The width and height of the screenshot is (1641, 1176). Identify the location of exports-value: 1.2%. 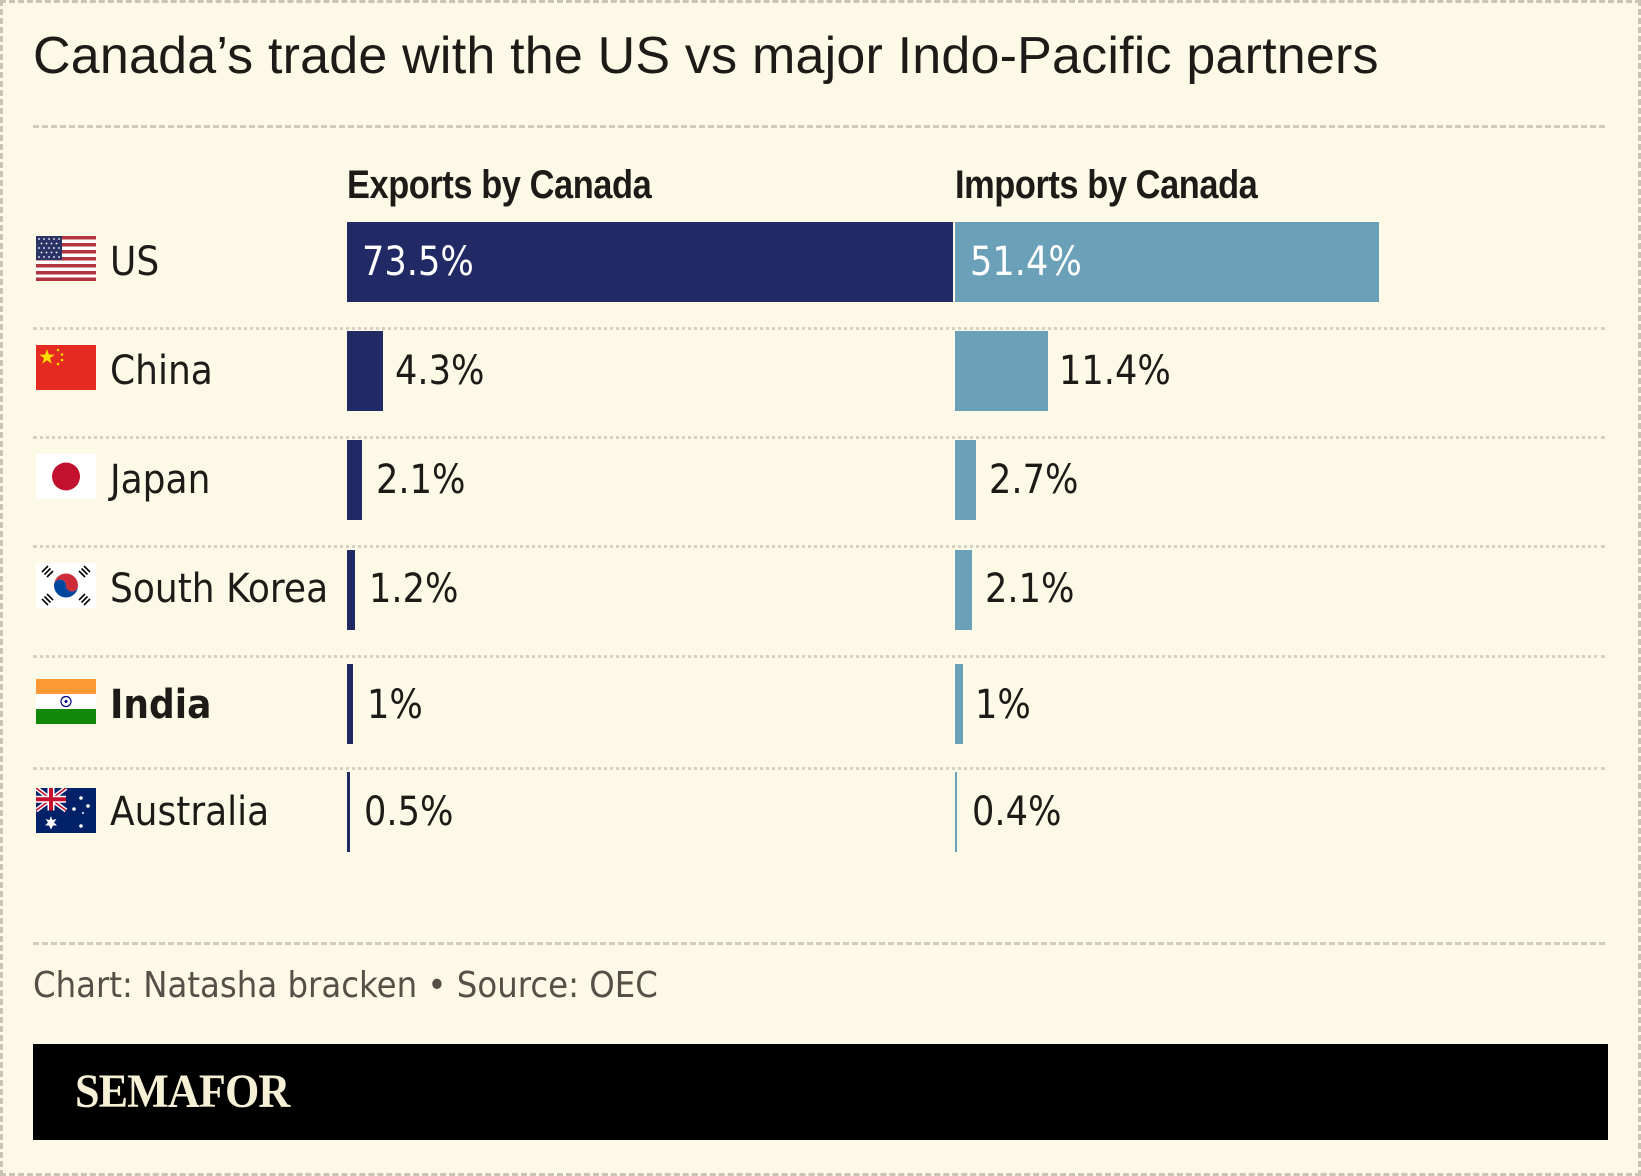
(414, 589).